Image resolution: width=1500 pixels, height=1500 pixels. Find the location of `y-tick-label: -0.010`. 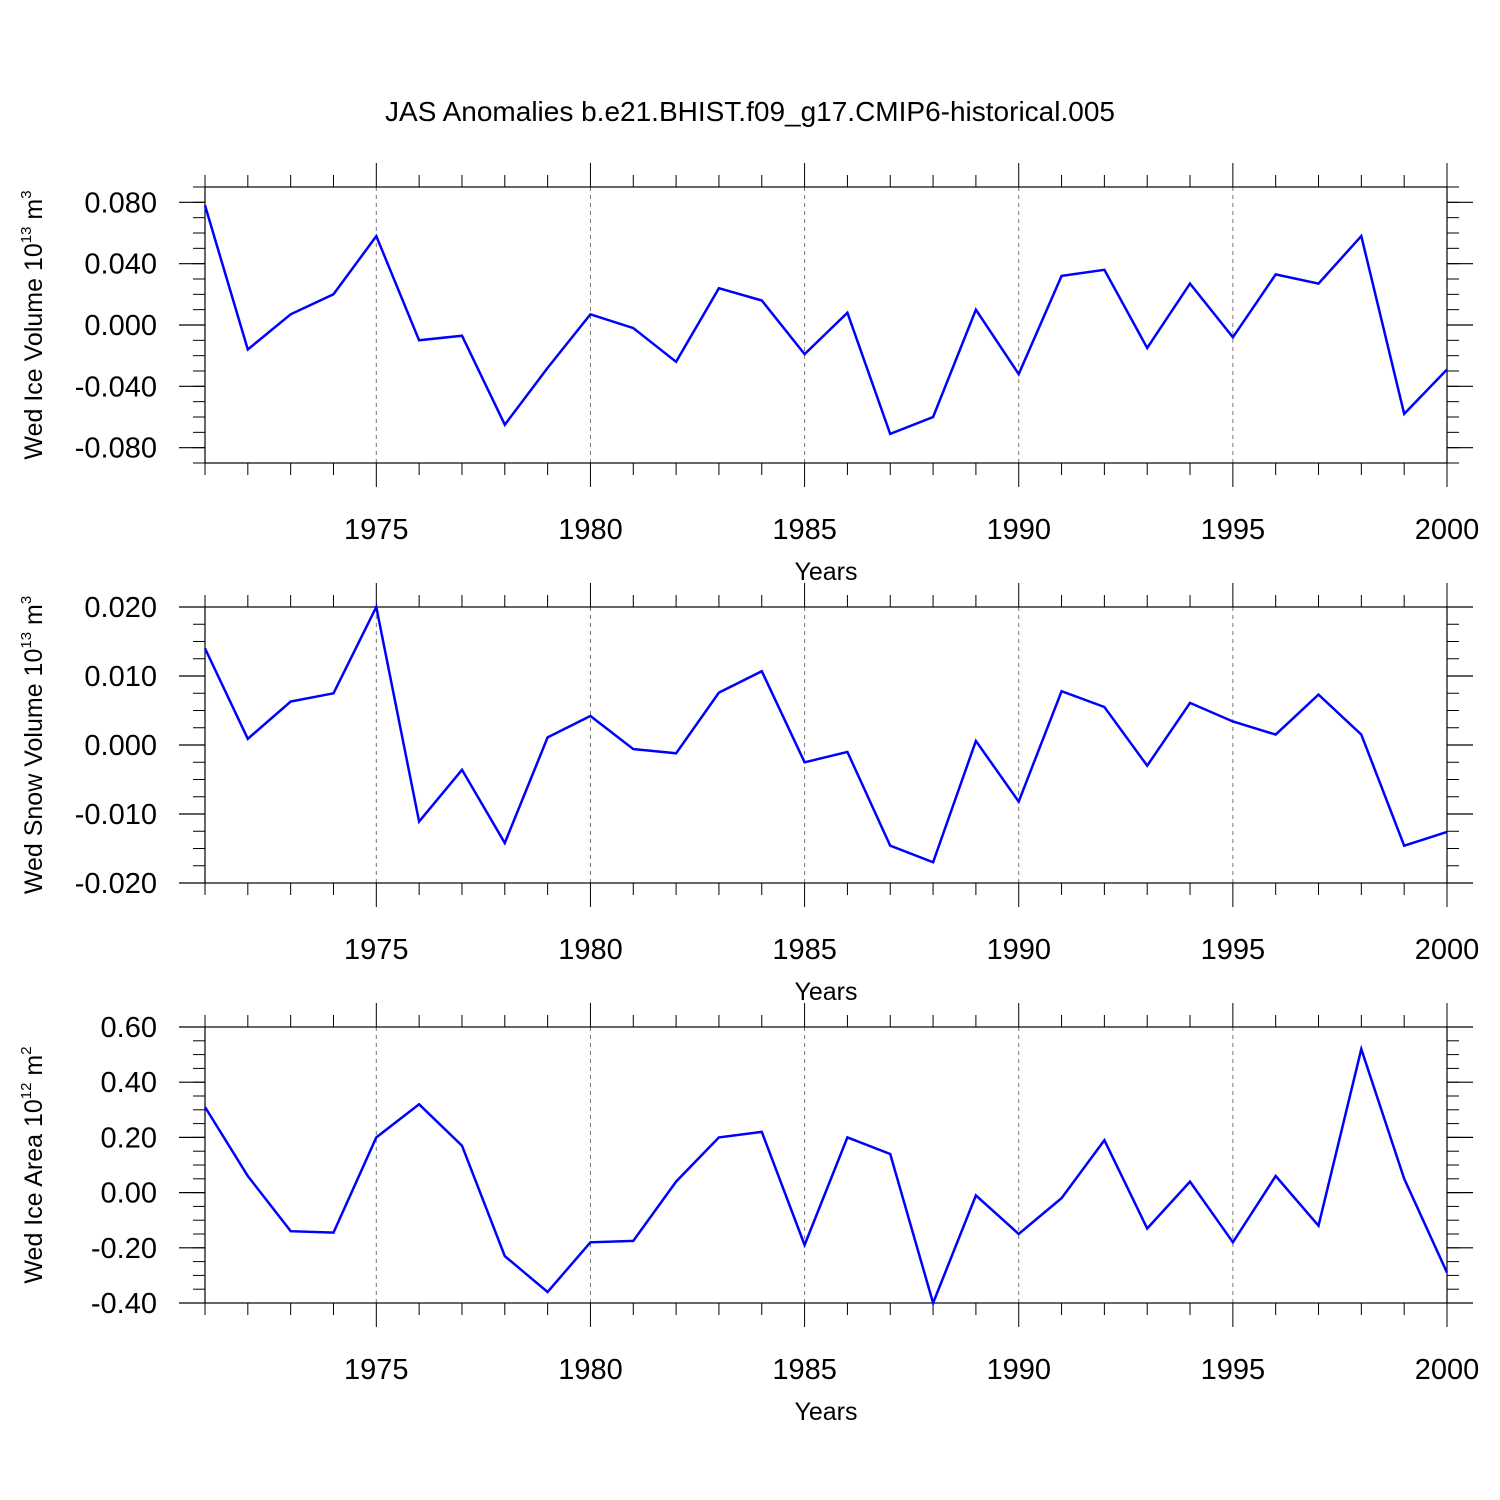

y-tick-label: -0.010 is located at coordinates (116, 815).